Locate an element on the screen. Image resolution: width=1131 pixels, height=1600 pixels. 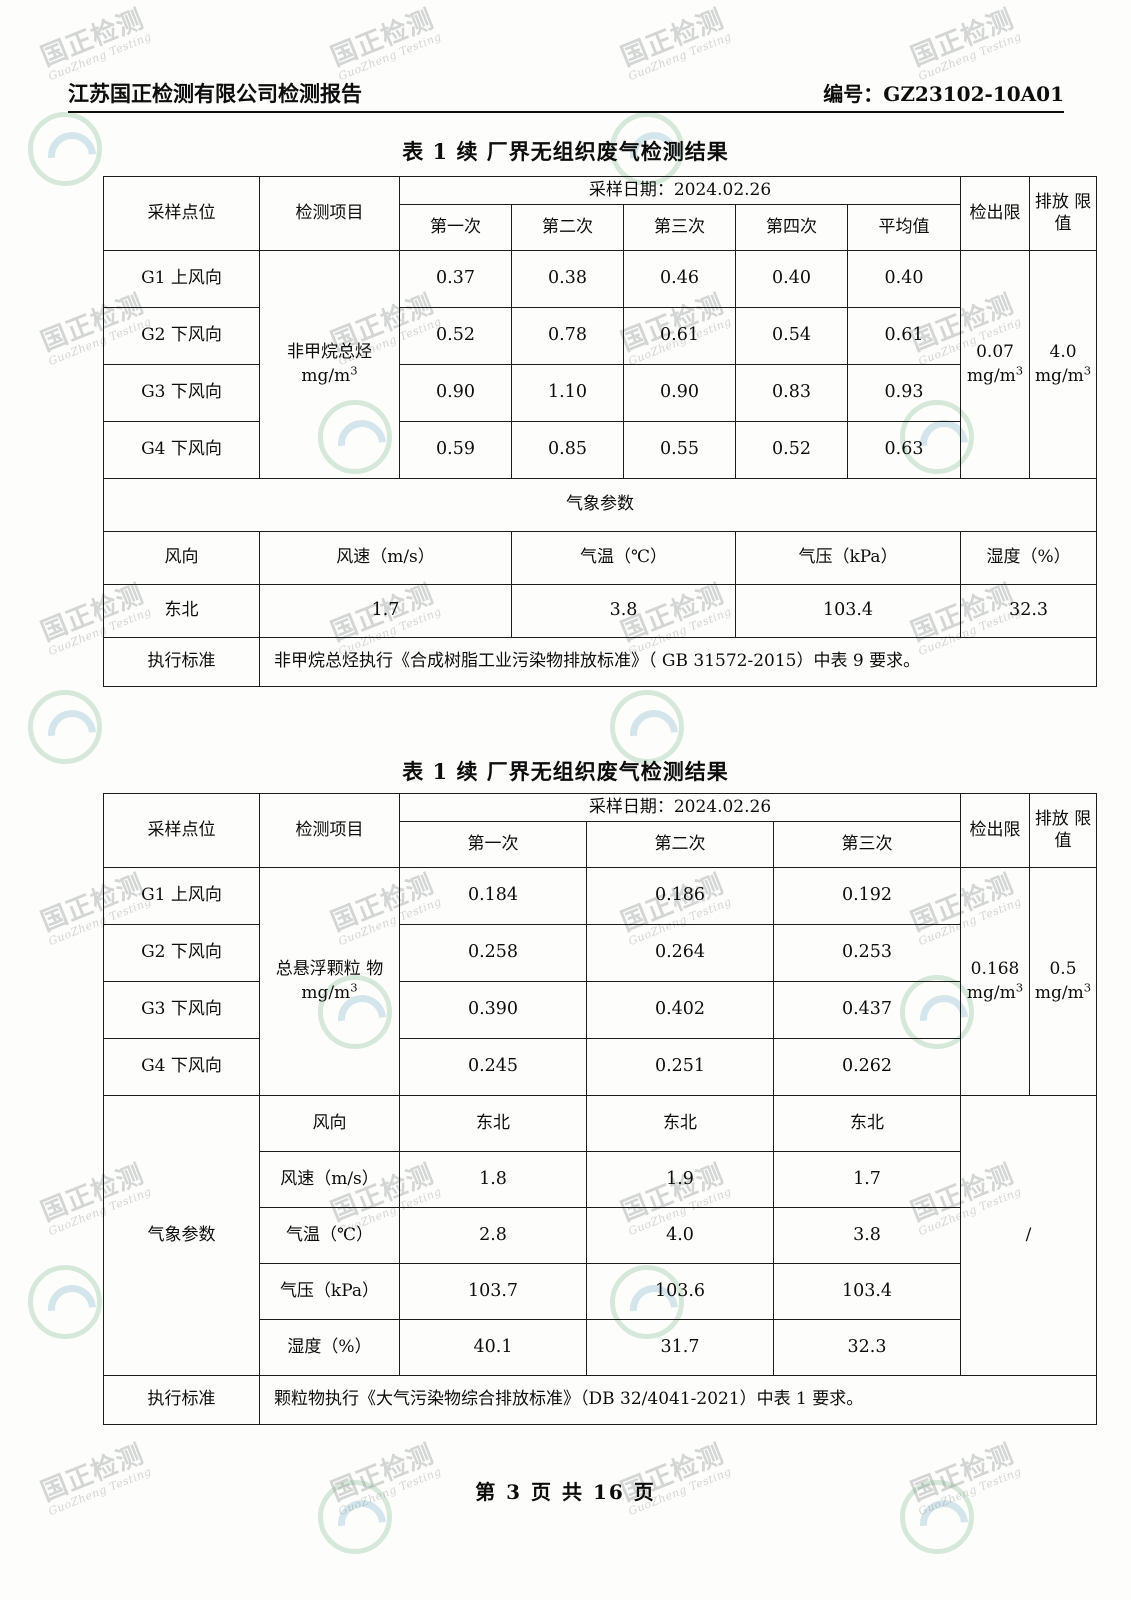
cell-run-1: 0.52 is located at coordinates (455, 335).